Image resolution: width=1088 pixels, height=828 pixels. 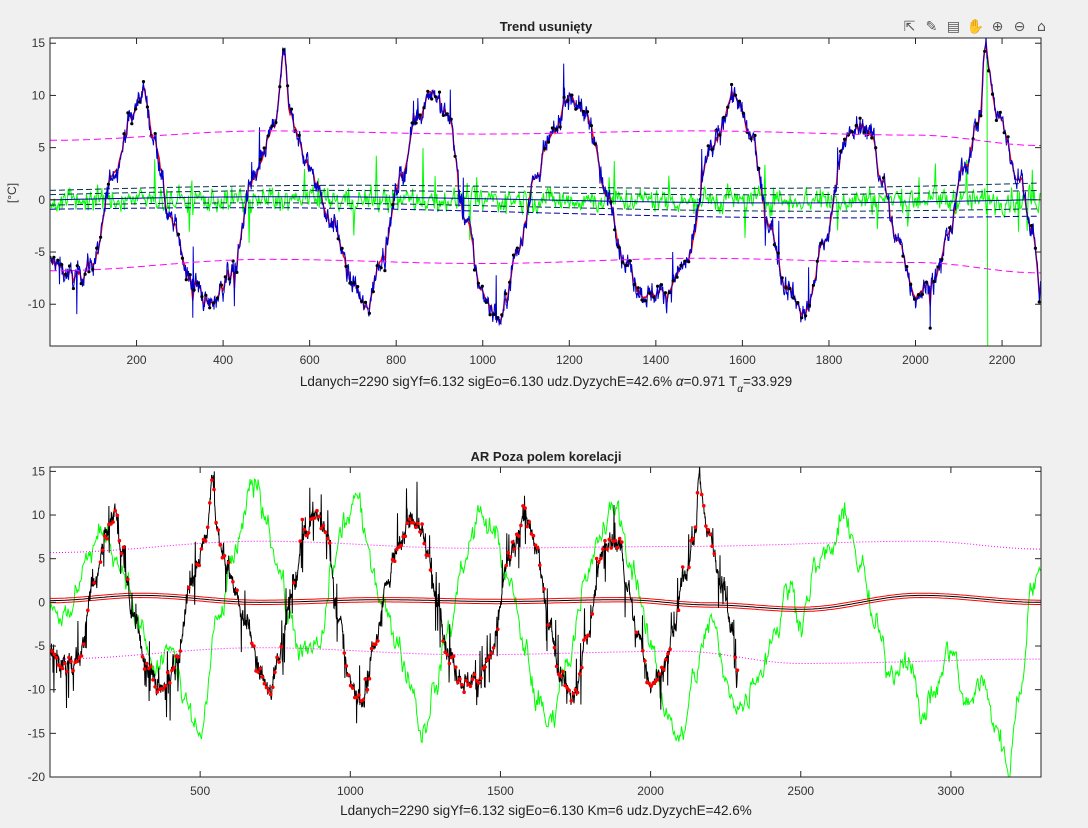 I want to click on zoom-in-icon: ⊕, so click(x=997, y=27).